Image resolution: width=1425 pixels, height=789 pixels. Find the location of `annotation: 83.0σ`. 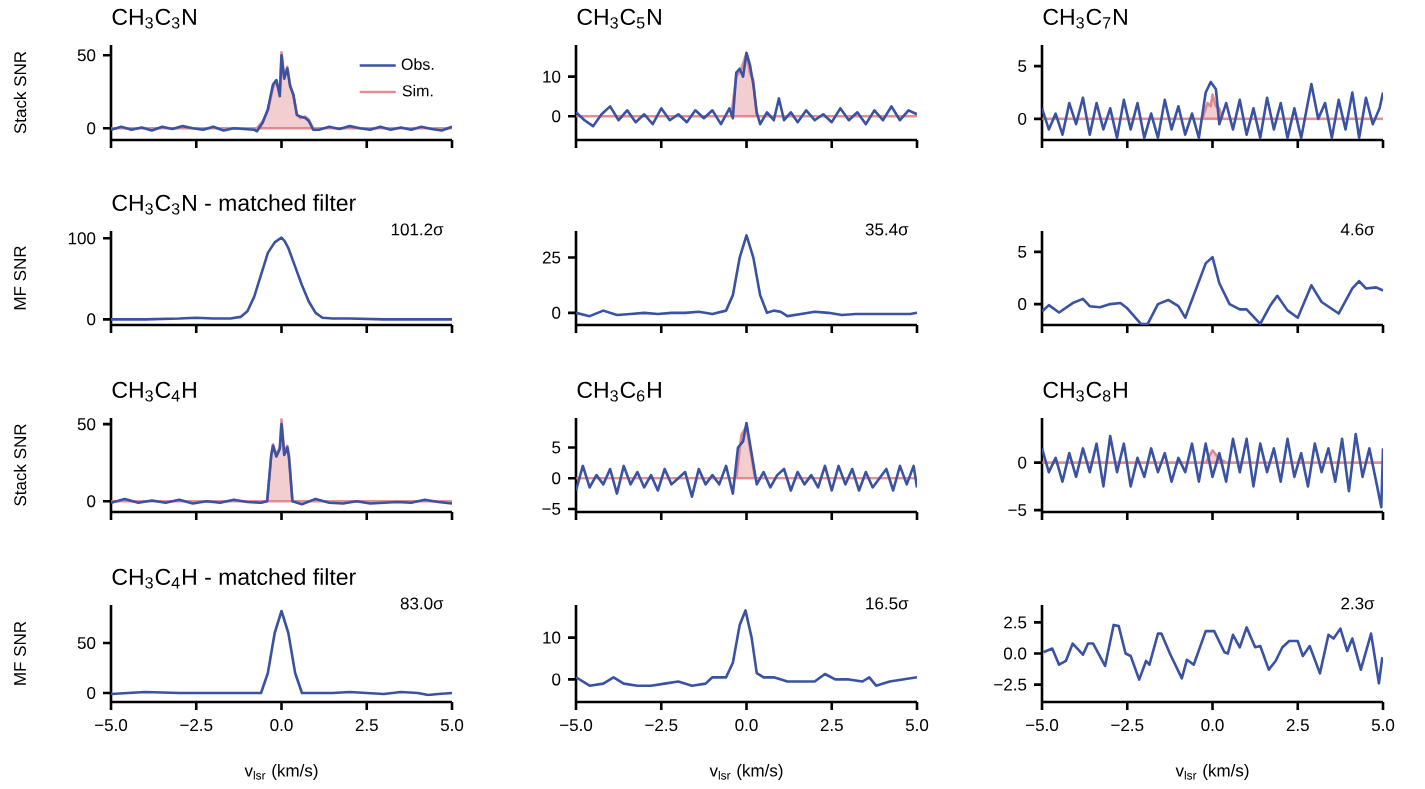

annotation: 83.0σ is located at coordinates (422, 603).